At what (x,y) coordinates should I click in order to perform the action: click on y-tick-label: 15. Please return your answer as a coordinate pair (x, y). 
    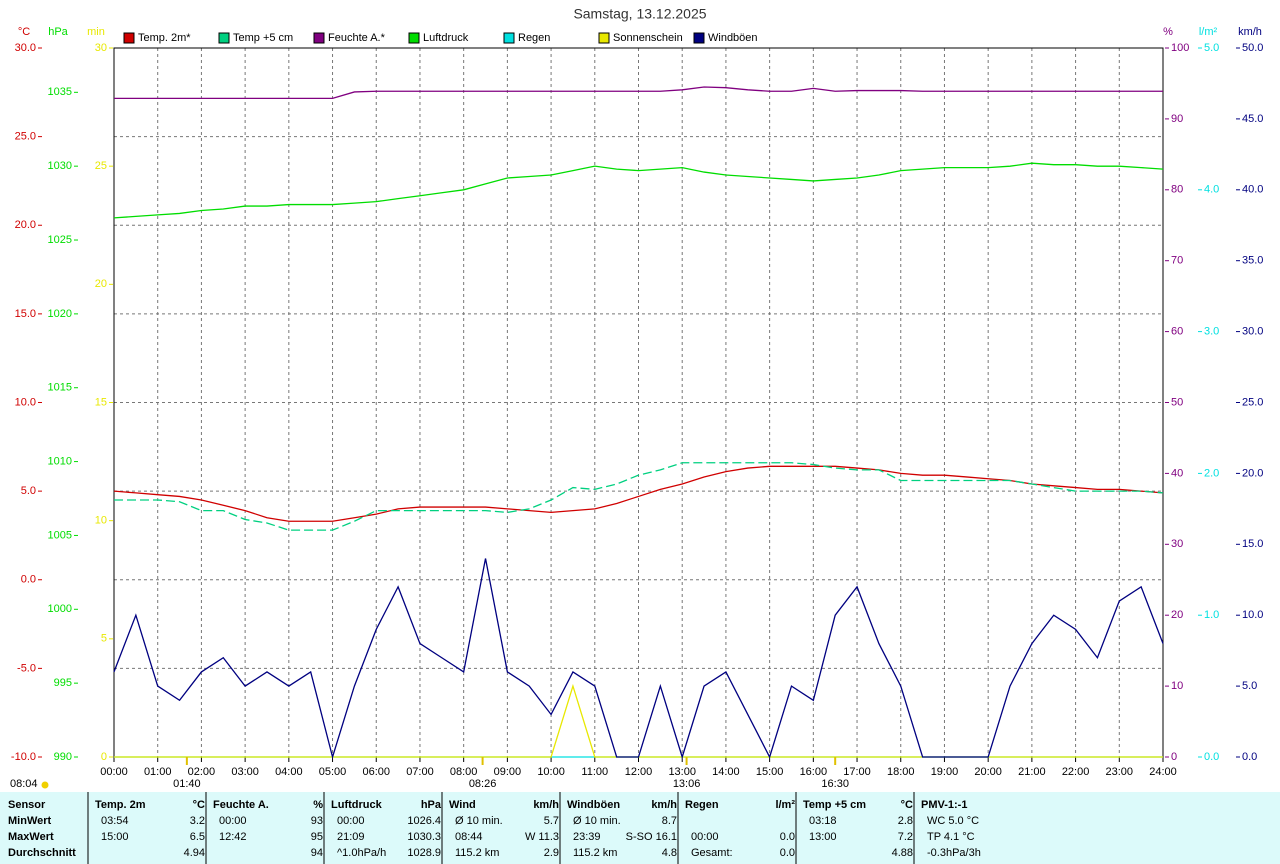
    Looking at the image, I should click on (101, 402).